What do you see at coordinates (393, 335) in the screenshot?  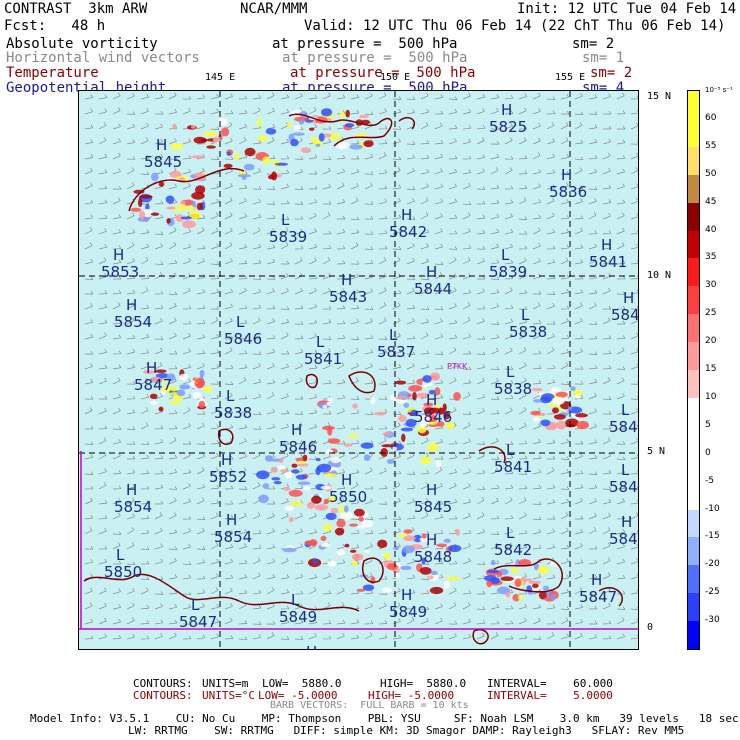 I see `low-marker: L` at bounding box center [393, 335].